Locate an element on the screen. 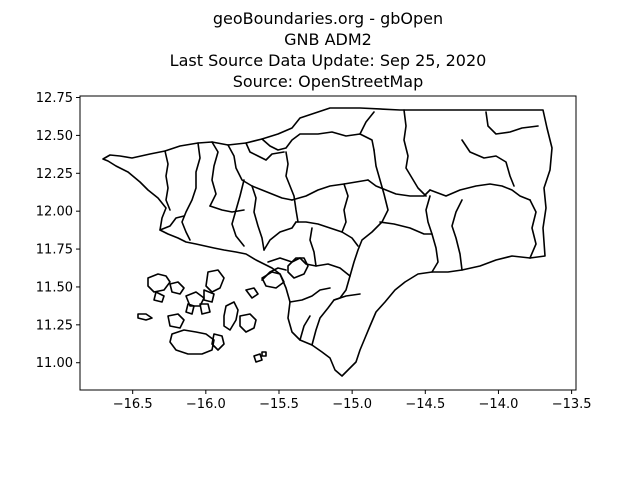 This screenshot has height=480, width=640. x-tick-label: −15.5 is located at coordinates (279, 404).